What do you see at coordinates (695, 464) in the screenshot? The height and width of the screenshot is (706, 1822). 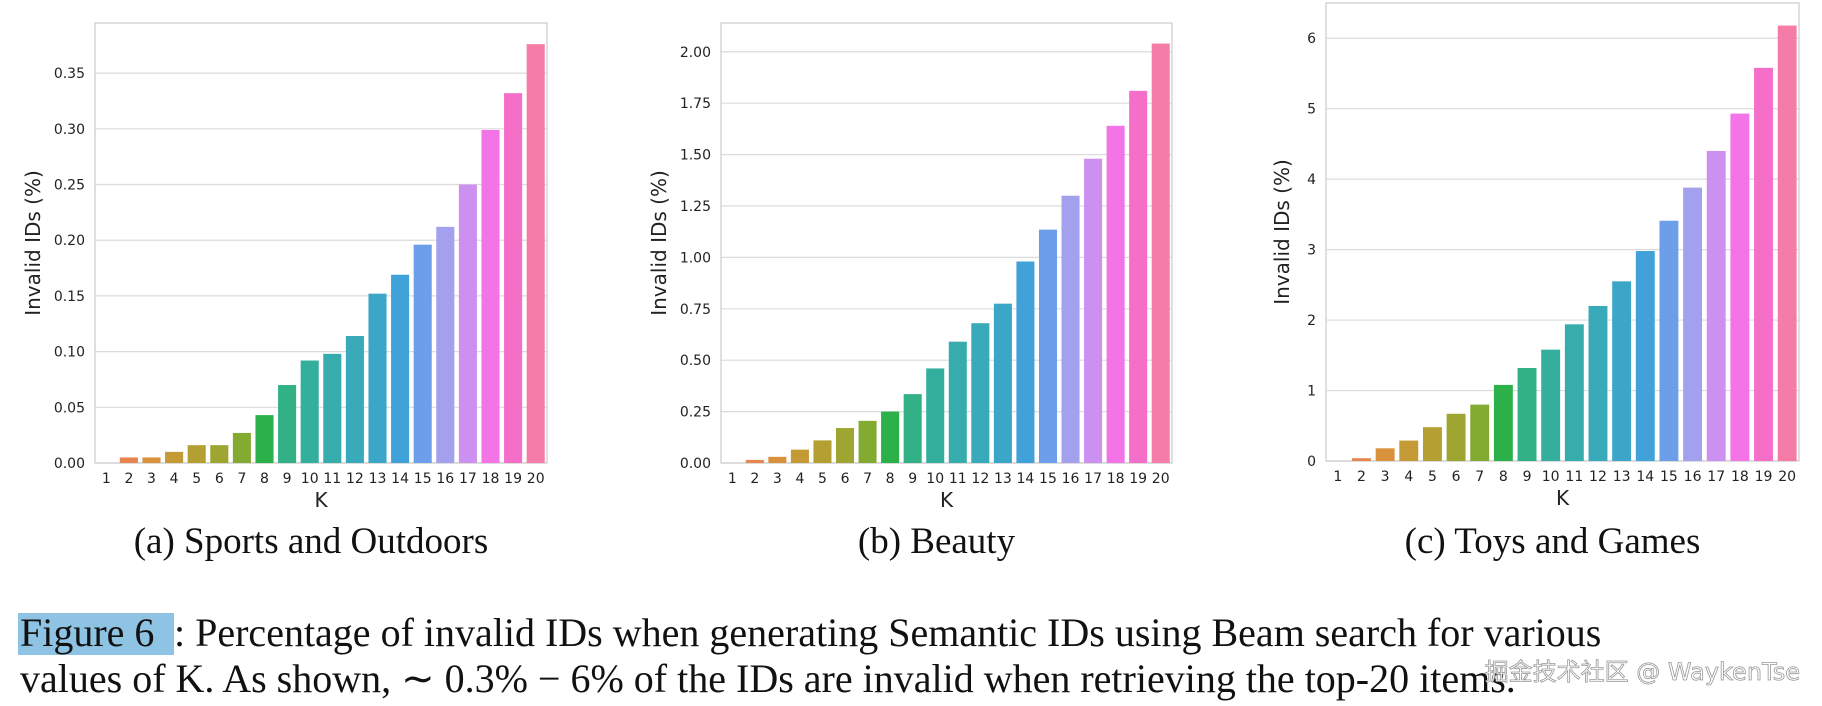 I see `y-tick-label: 0.00` at bounding box center [695, 464].